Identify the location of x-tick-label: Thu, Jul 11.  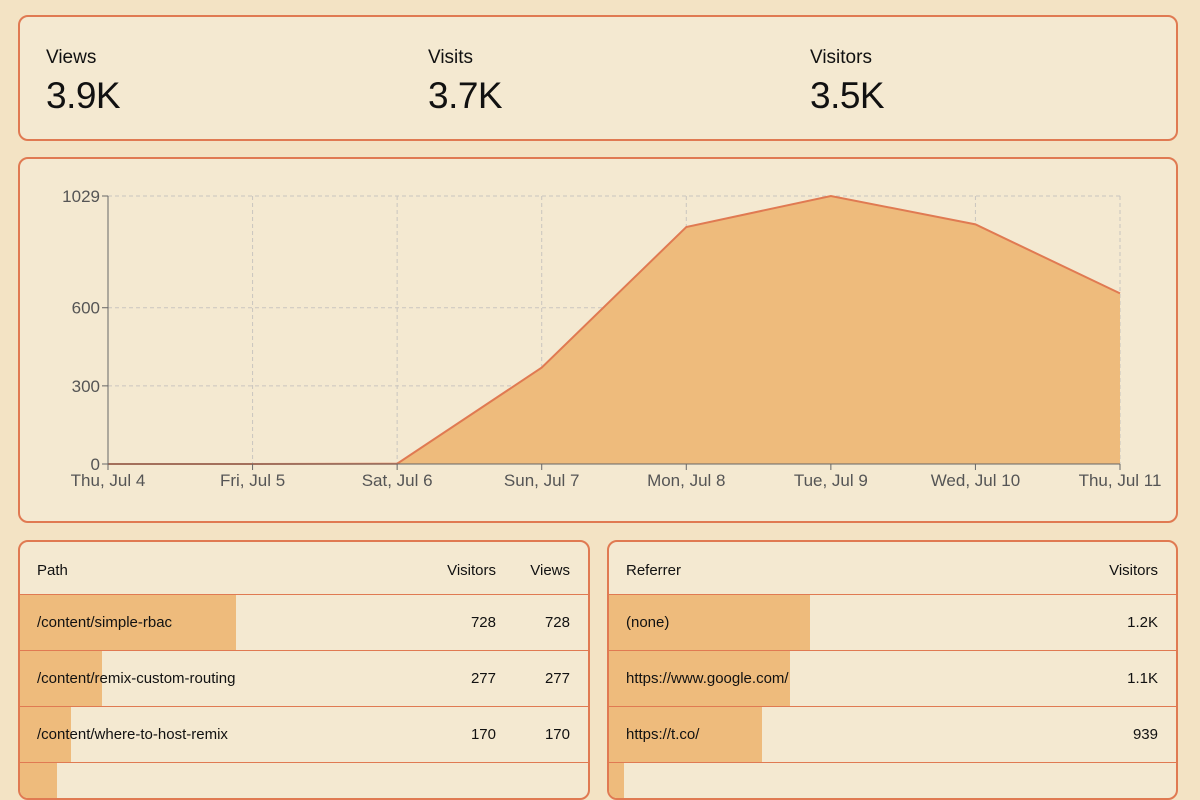
(1120, 480).